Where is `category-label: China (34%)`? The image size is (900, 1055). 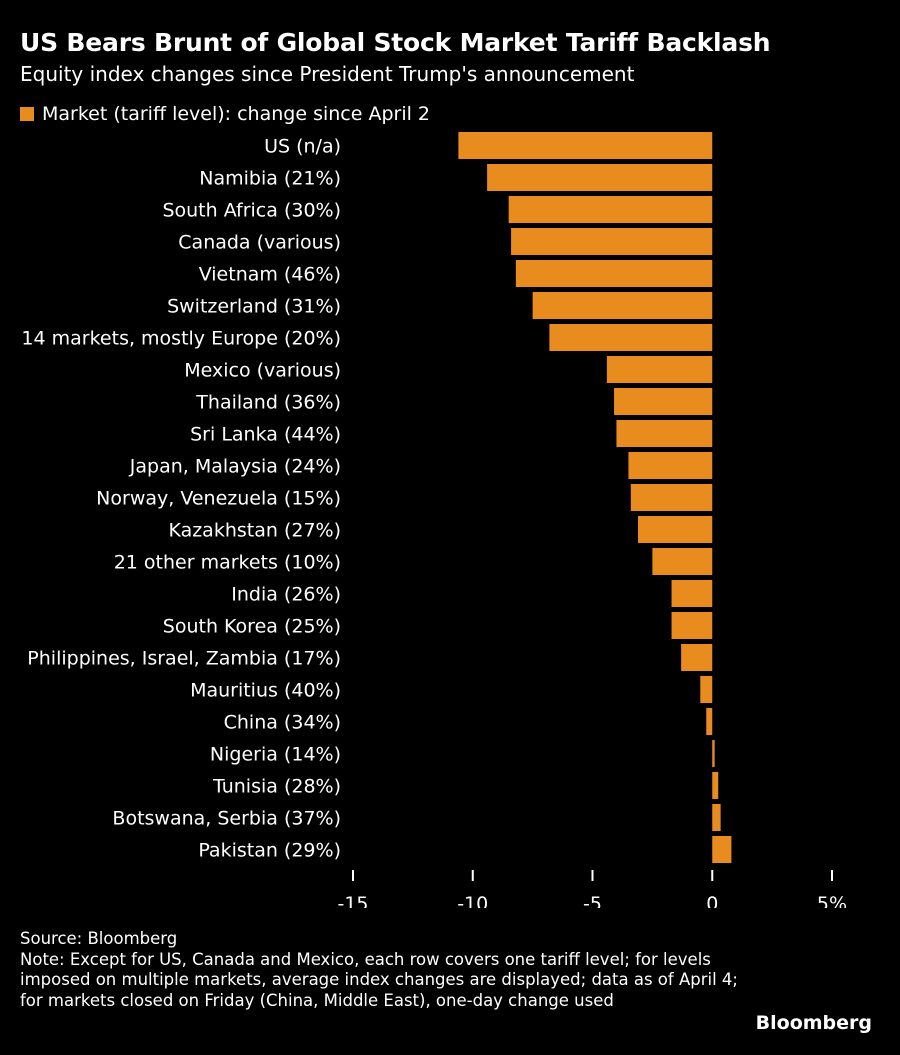 category-label: China (34%) is located at coordinates (282, 723).